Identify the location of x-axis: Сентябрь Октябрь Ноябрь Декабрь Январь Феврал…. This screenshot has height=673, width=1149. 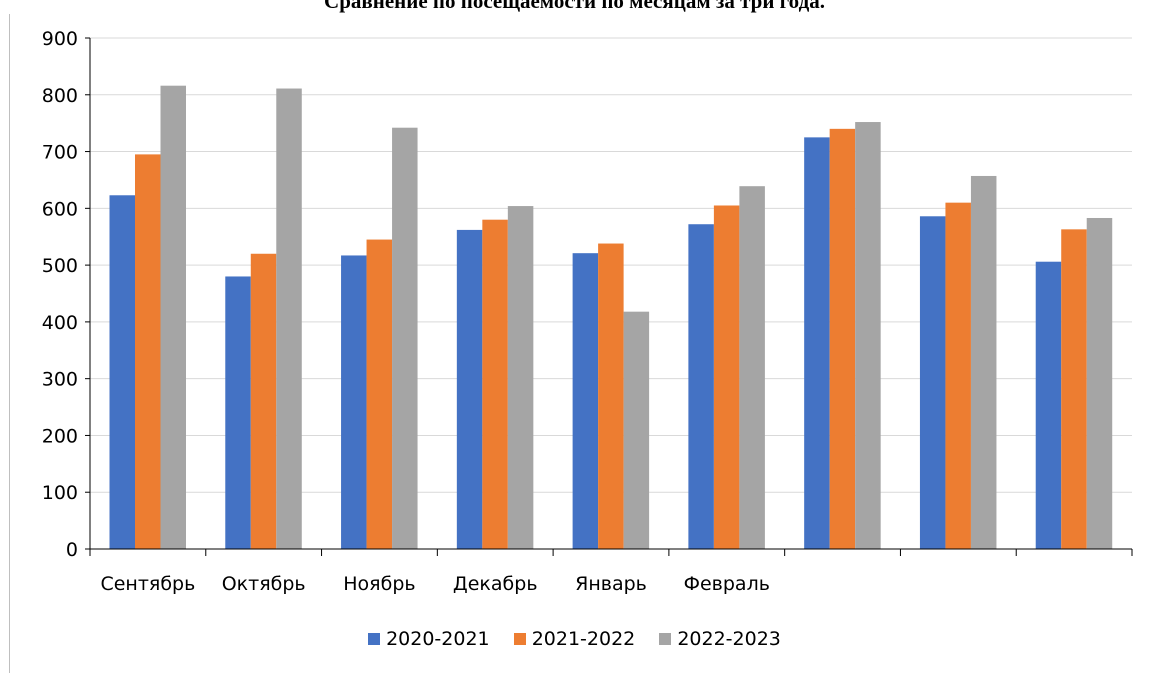
(611, 571).